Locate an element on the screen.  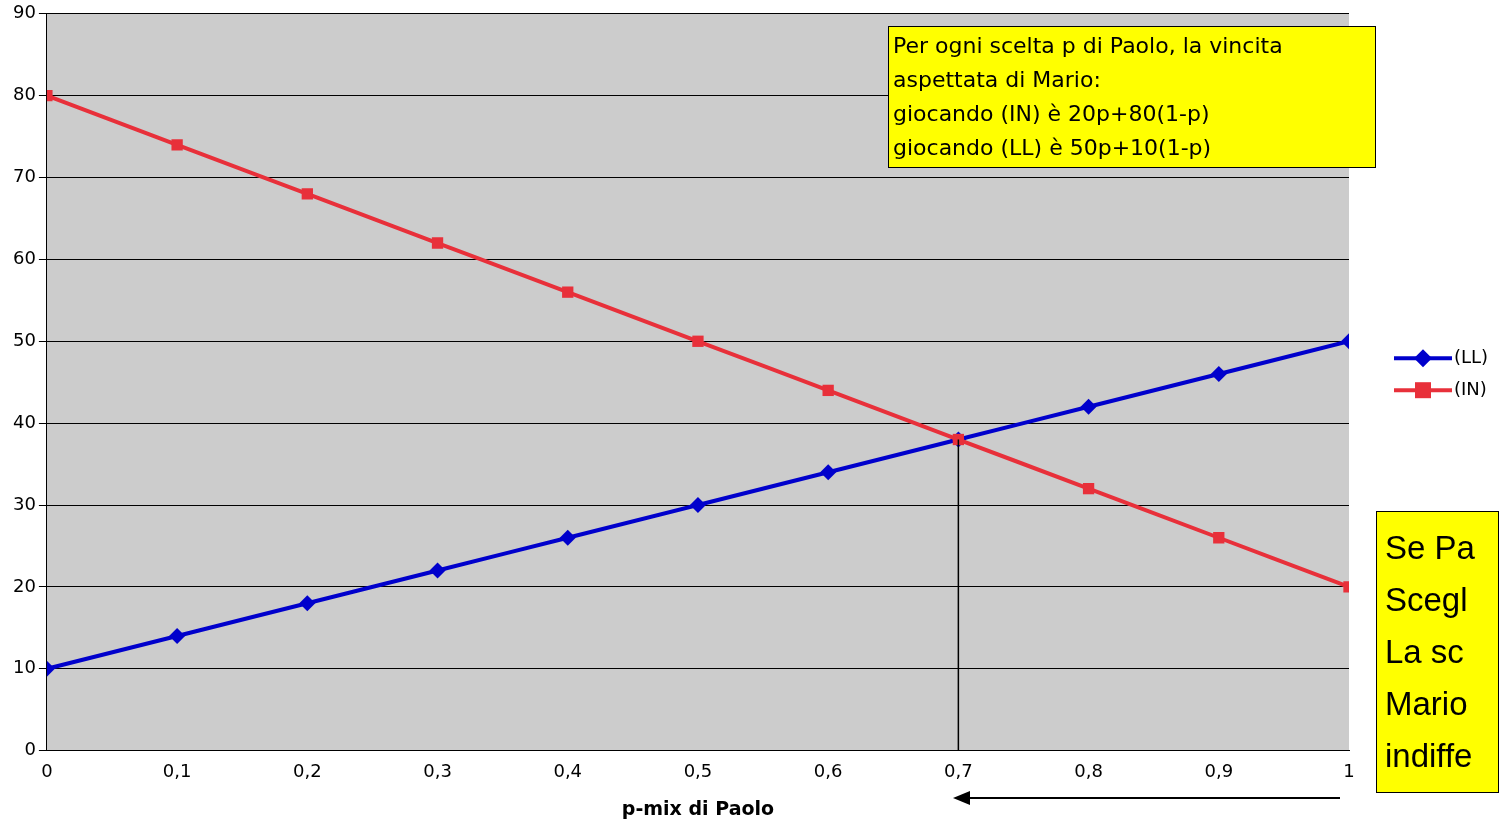
y-tick-label: 60 is located at coordinates (24, 258).